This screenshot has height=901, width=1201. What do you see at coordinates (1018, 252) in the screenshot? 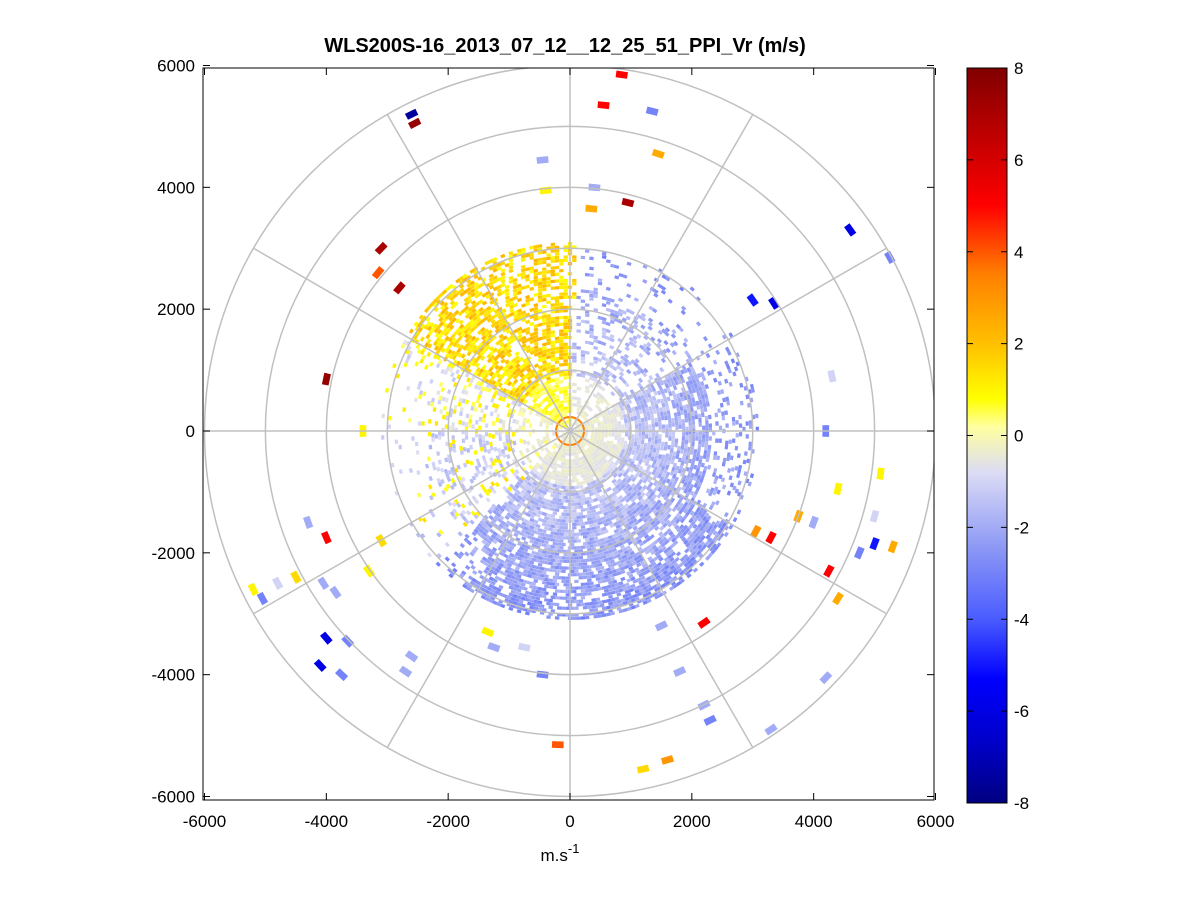
I see `colorbar-tick-label: 4` at bounding box center [1018, 252].